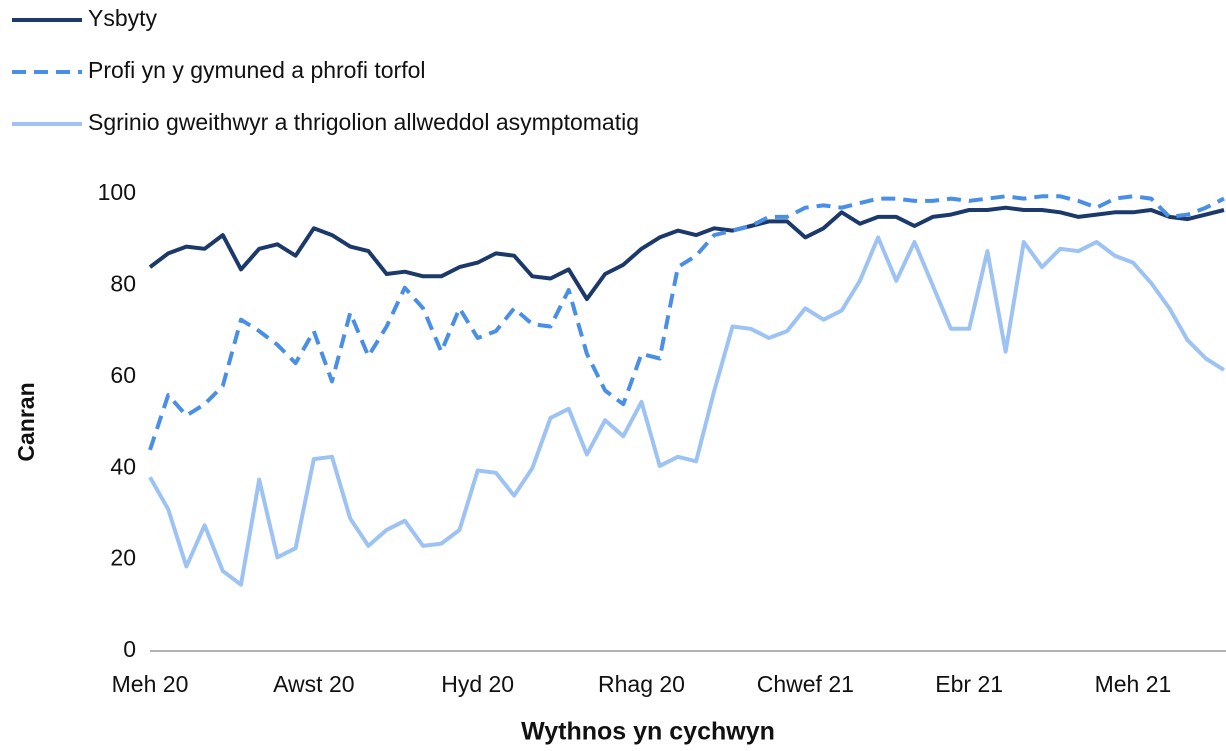  I want to click on legend-label: Profi yn y gymuned a phrofi torfol, so click(257, 70).